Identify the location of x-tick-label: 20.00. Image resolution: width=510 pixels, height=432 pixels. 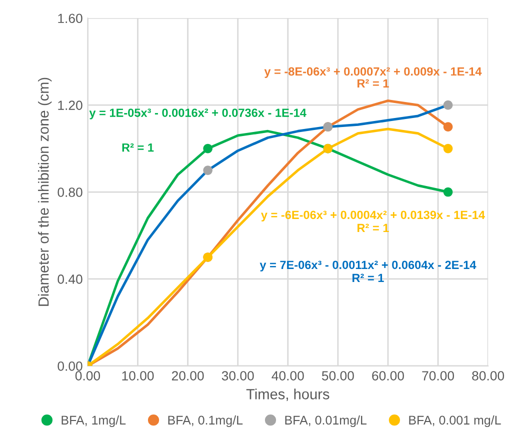
(188, 375).